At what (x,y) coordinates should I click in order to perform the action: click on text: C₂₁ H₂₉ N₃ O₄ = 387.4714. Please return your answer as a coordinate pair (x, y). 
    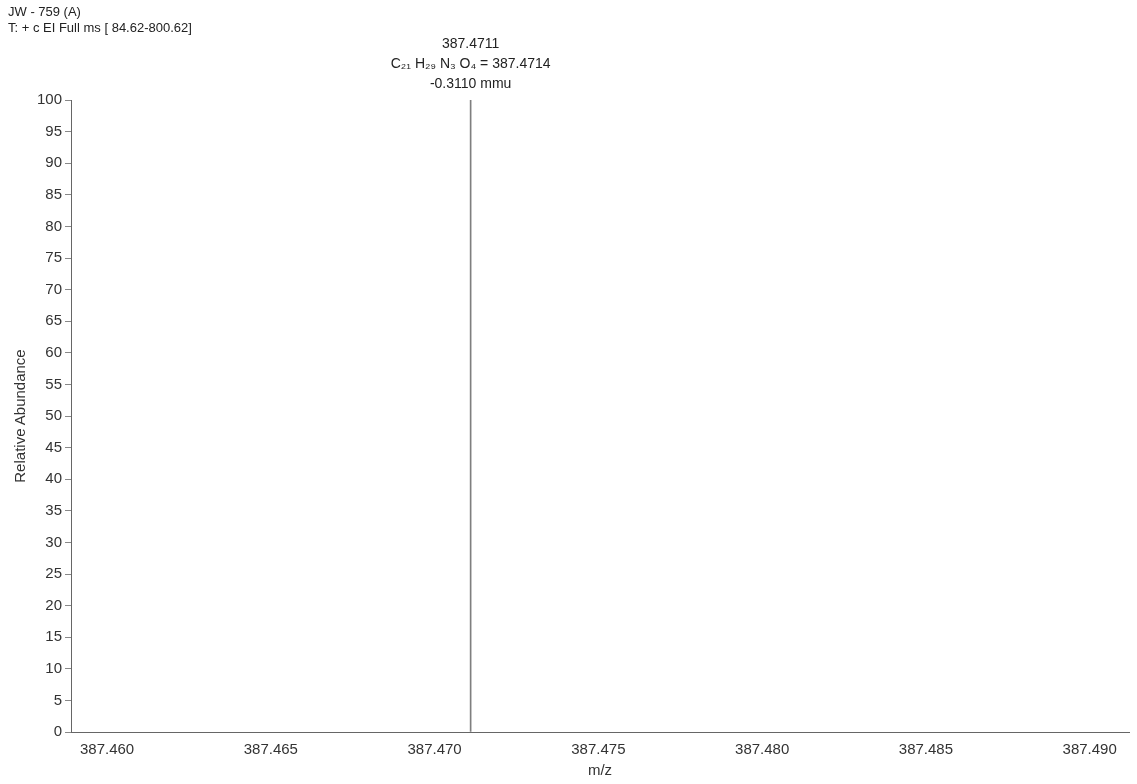
    Looking at the image, I should click on (470, 63).